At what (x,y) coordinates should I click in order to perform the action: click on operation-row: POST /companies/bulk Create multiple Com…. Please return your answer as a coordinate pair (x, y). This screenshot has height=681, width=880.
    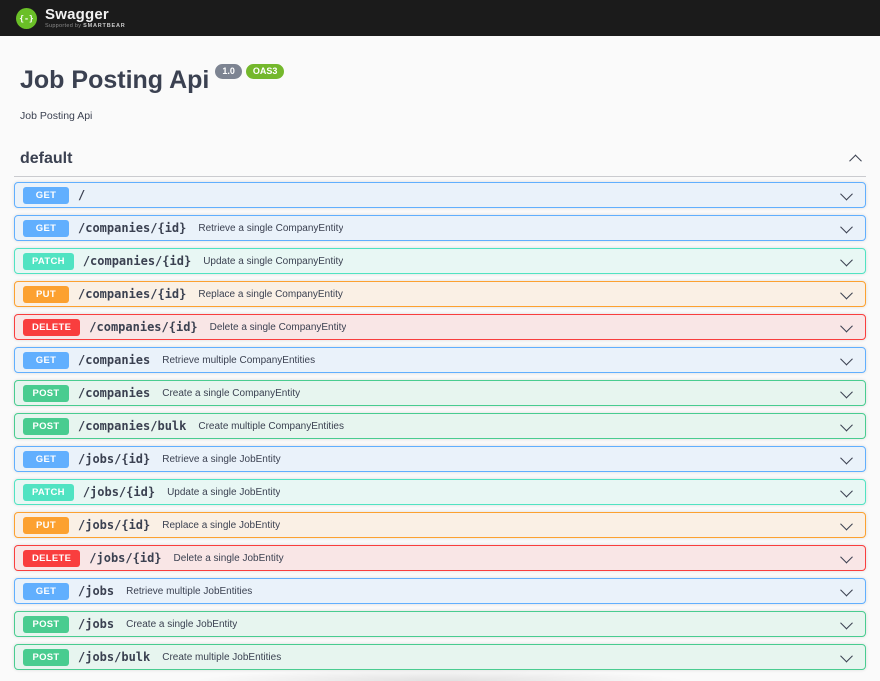
    Looking at the image, I should click on (440, 426).